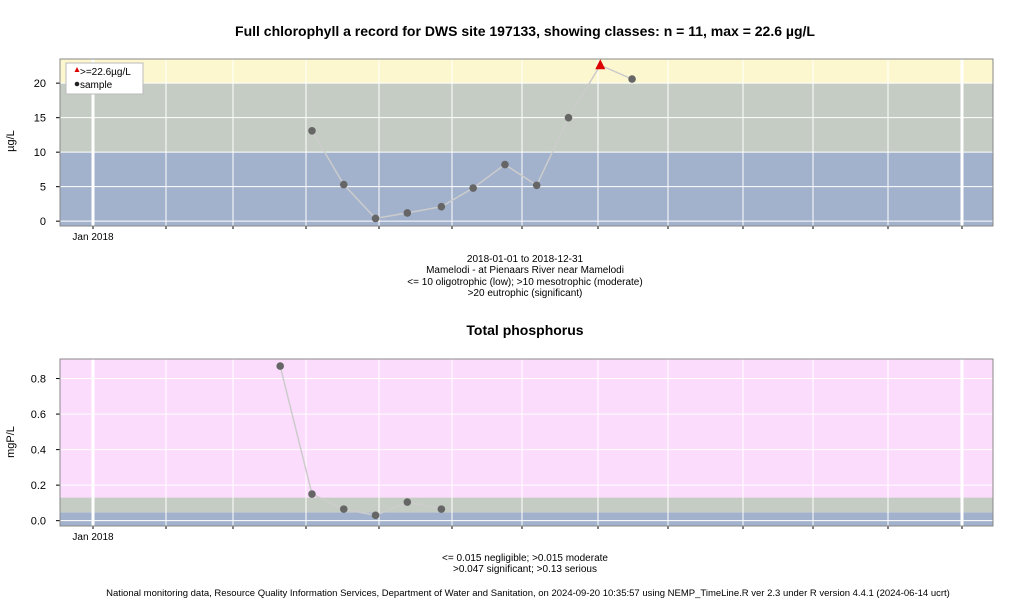 Image resolution: width=1024 pixels, height=605 pixels. I want to click on chl-y-tick-label-0: 0, so click(43, 222).